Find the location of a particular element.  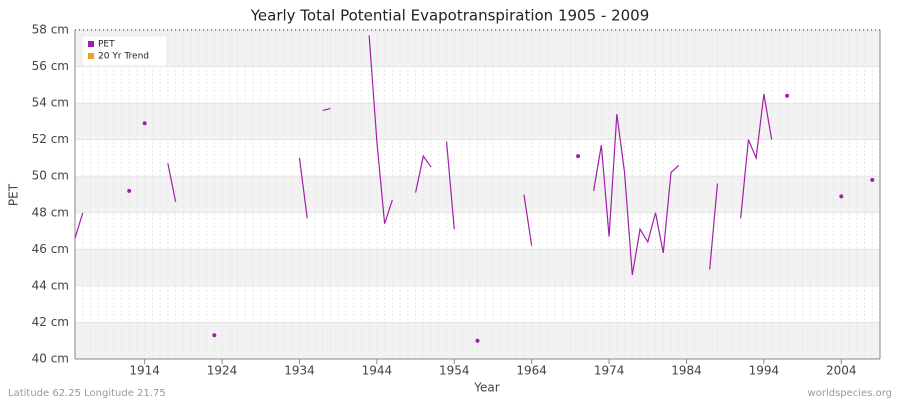

x-tick-label: 1984 is located at coordinates (686, 371).